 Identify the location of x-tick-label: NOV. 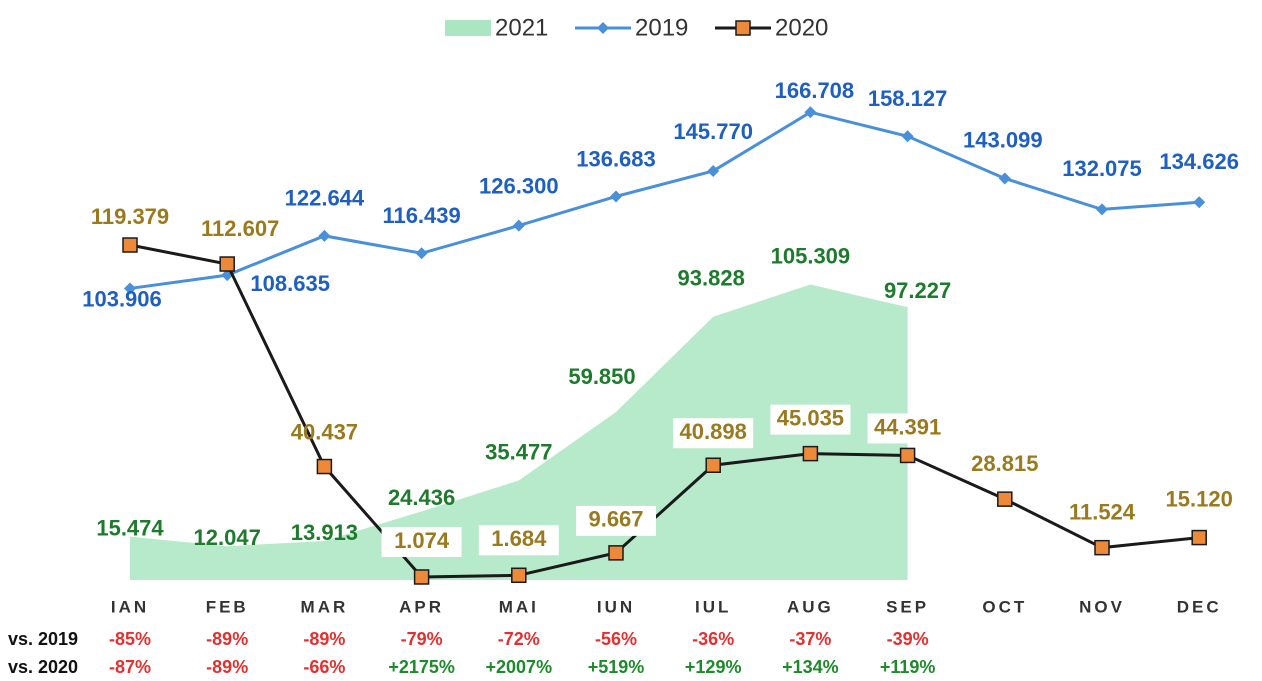
(1102, 606).